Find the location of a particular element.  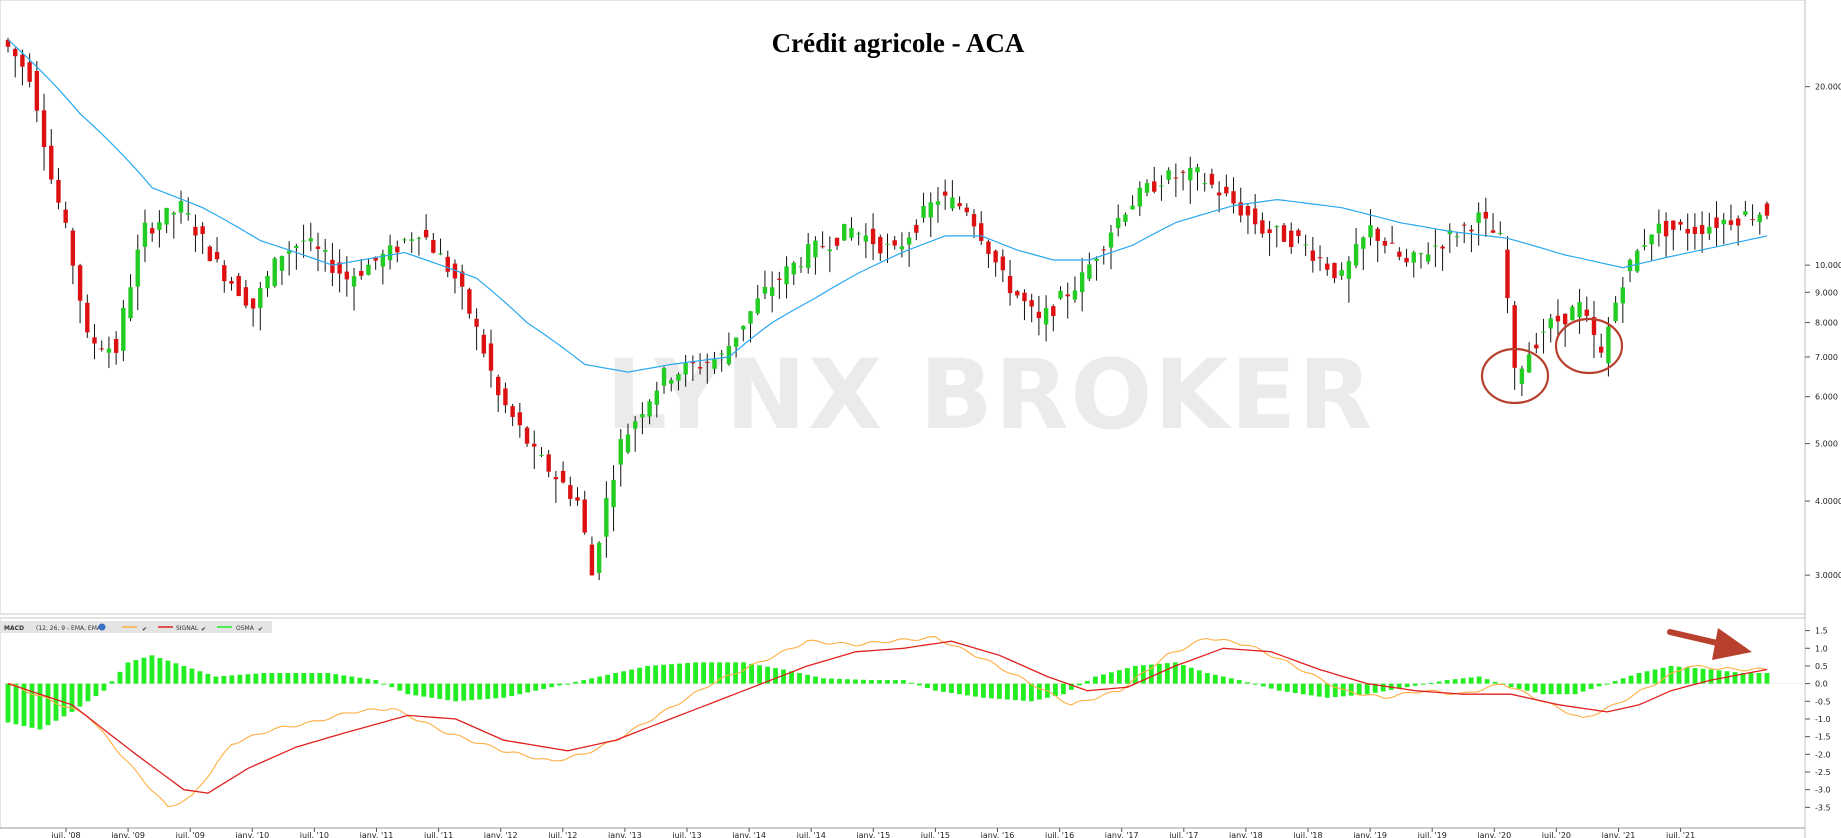

x-tick-label: janv. '09 is located at coordinates (127, 834).